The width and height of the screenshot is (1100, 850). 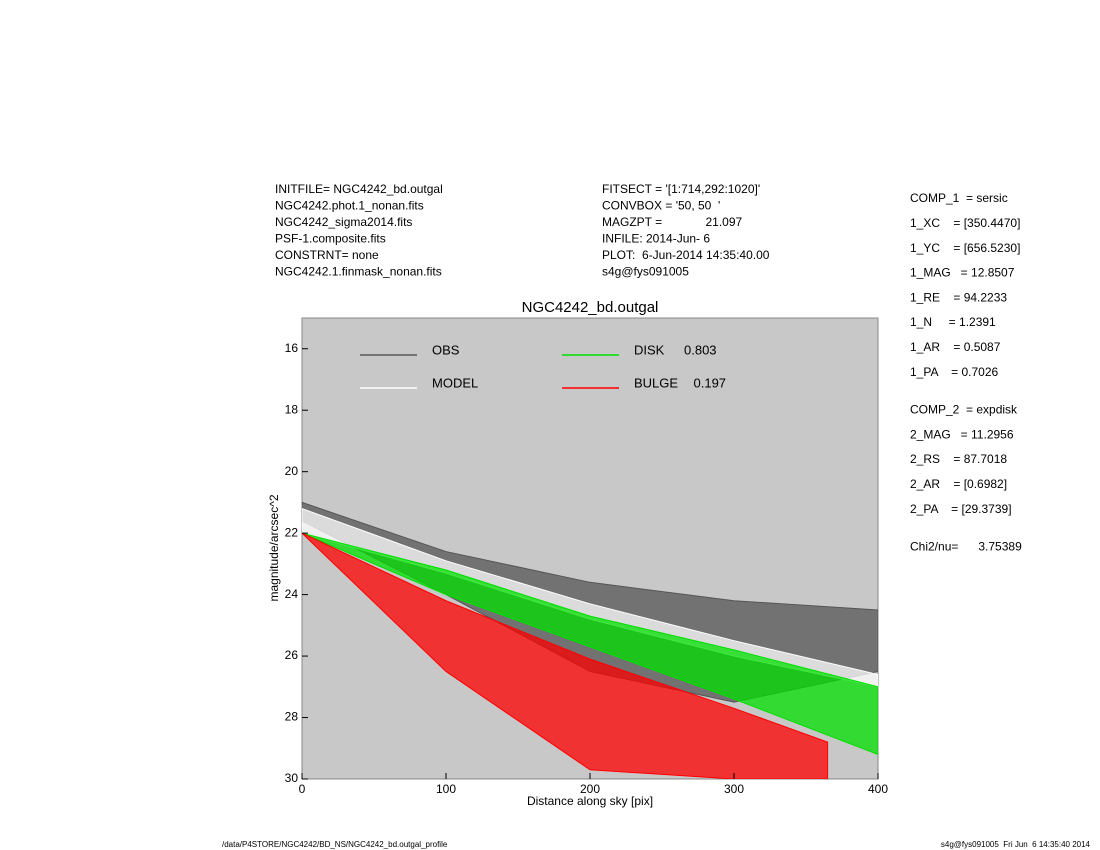 What do you see at coordinates (274, 547) in the screenshot?
I see `y-axis-label: magnitude/arcsec^2` at bounding box center [274, 547].